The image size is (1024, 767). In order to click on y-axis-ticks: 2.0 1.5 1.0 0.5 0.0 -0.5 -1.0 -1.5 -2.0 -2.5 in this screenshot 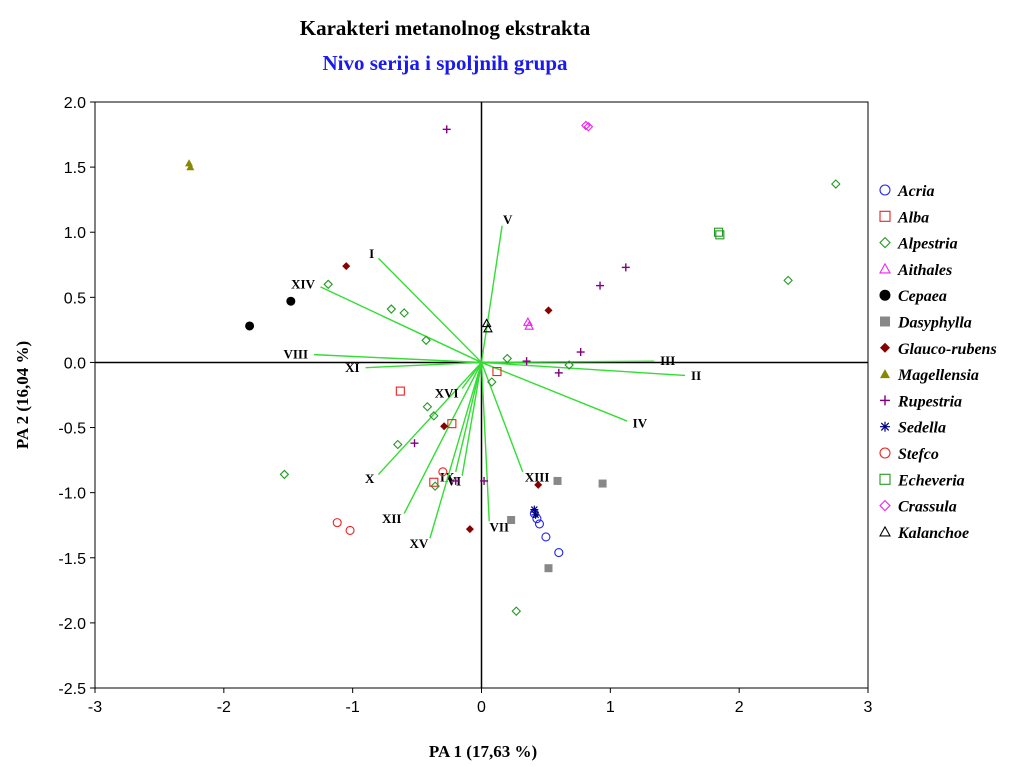, I will do `click(76, 396)`.